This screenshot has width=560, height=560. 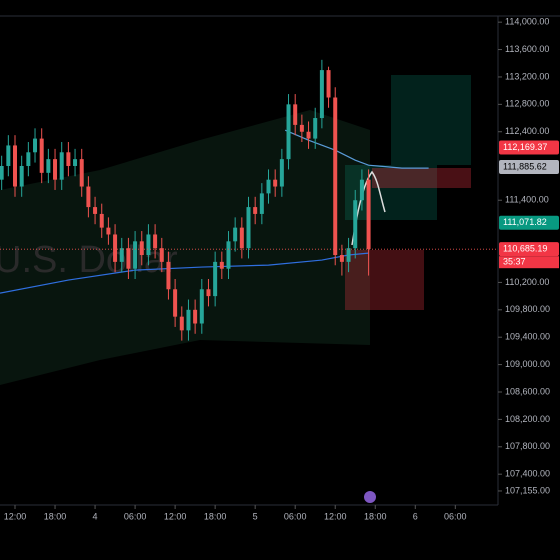 What do you see at coordinates (255, 516) in the screenshot?
I see `x-tick-label: 5` at bounding box center [255, 516].